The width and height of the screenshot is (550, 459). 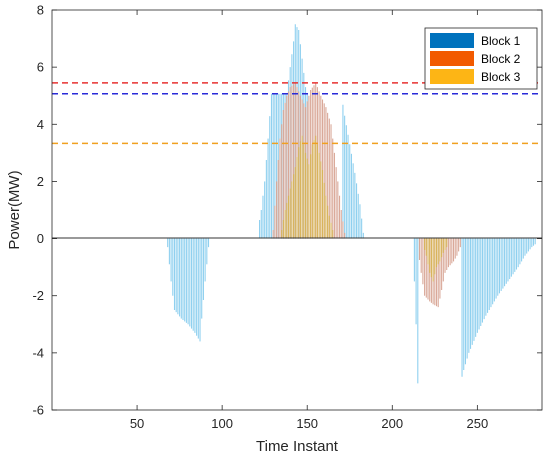 I want to click on legend-label-block-2: Block 2, so click(x=501, y=59).